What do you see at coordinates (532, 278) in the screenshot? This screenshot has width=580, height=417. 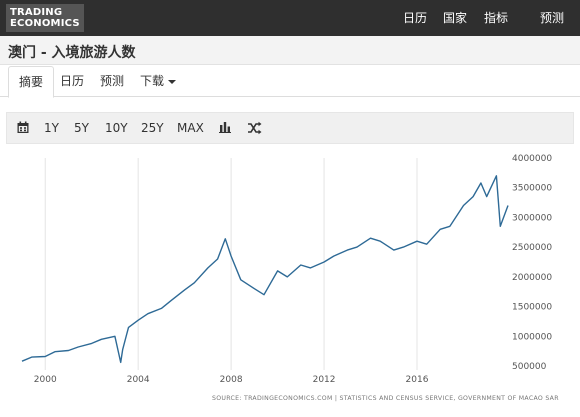 I see `y-tick-label: 2000000` at bounding box center [532, 278].